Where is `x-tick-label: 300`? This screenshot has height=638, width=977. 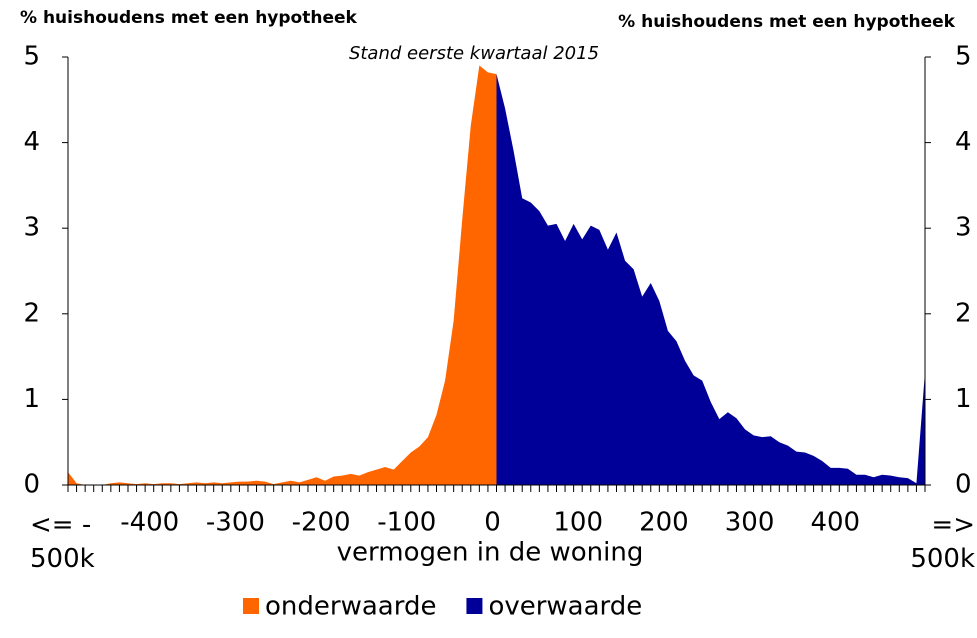 x-tick-label: 300 is located at coordinates (750, 523).